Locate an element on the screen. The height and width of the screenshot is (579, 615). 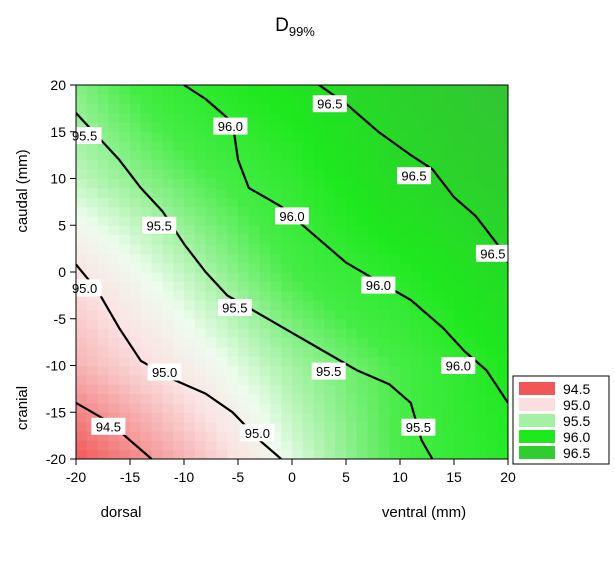
x-tick-label: 20 is located at coordinates (508, 477).